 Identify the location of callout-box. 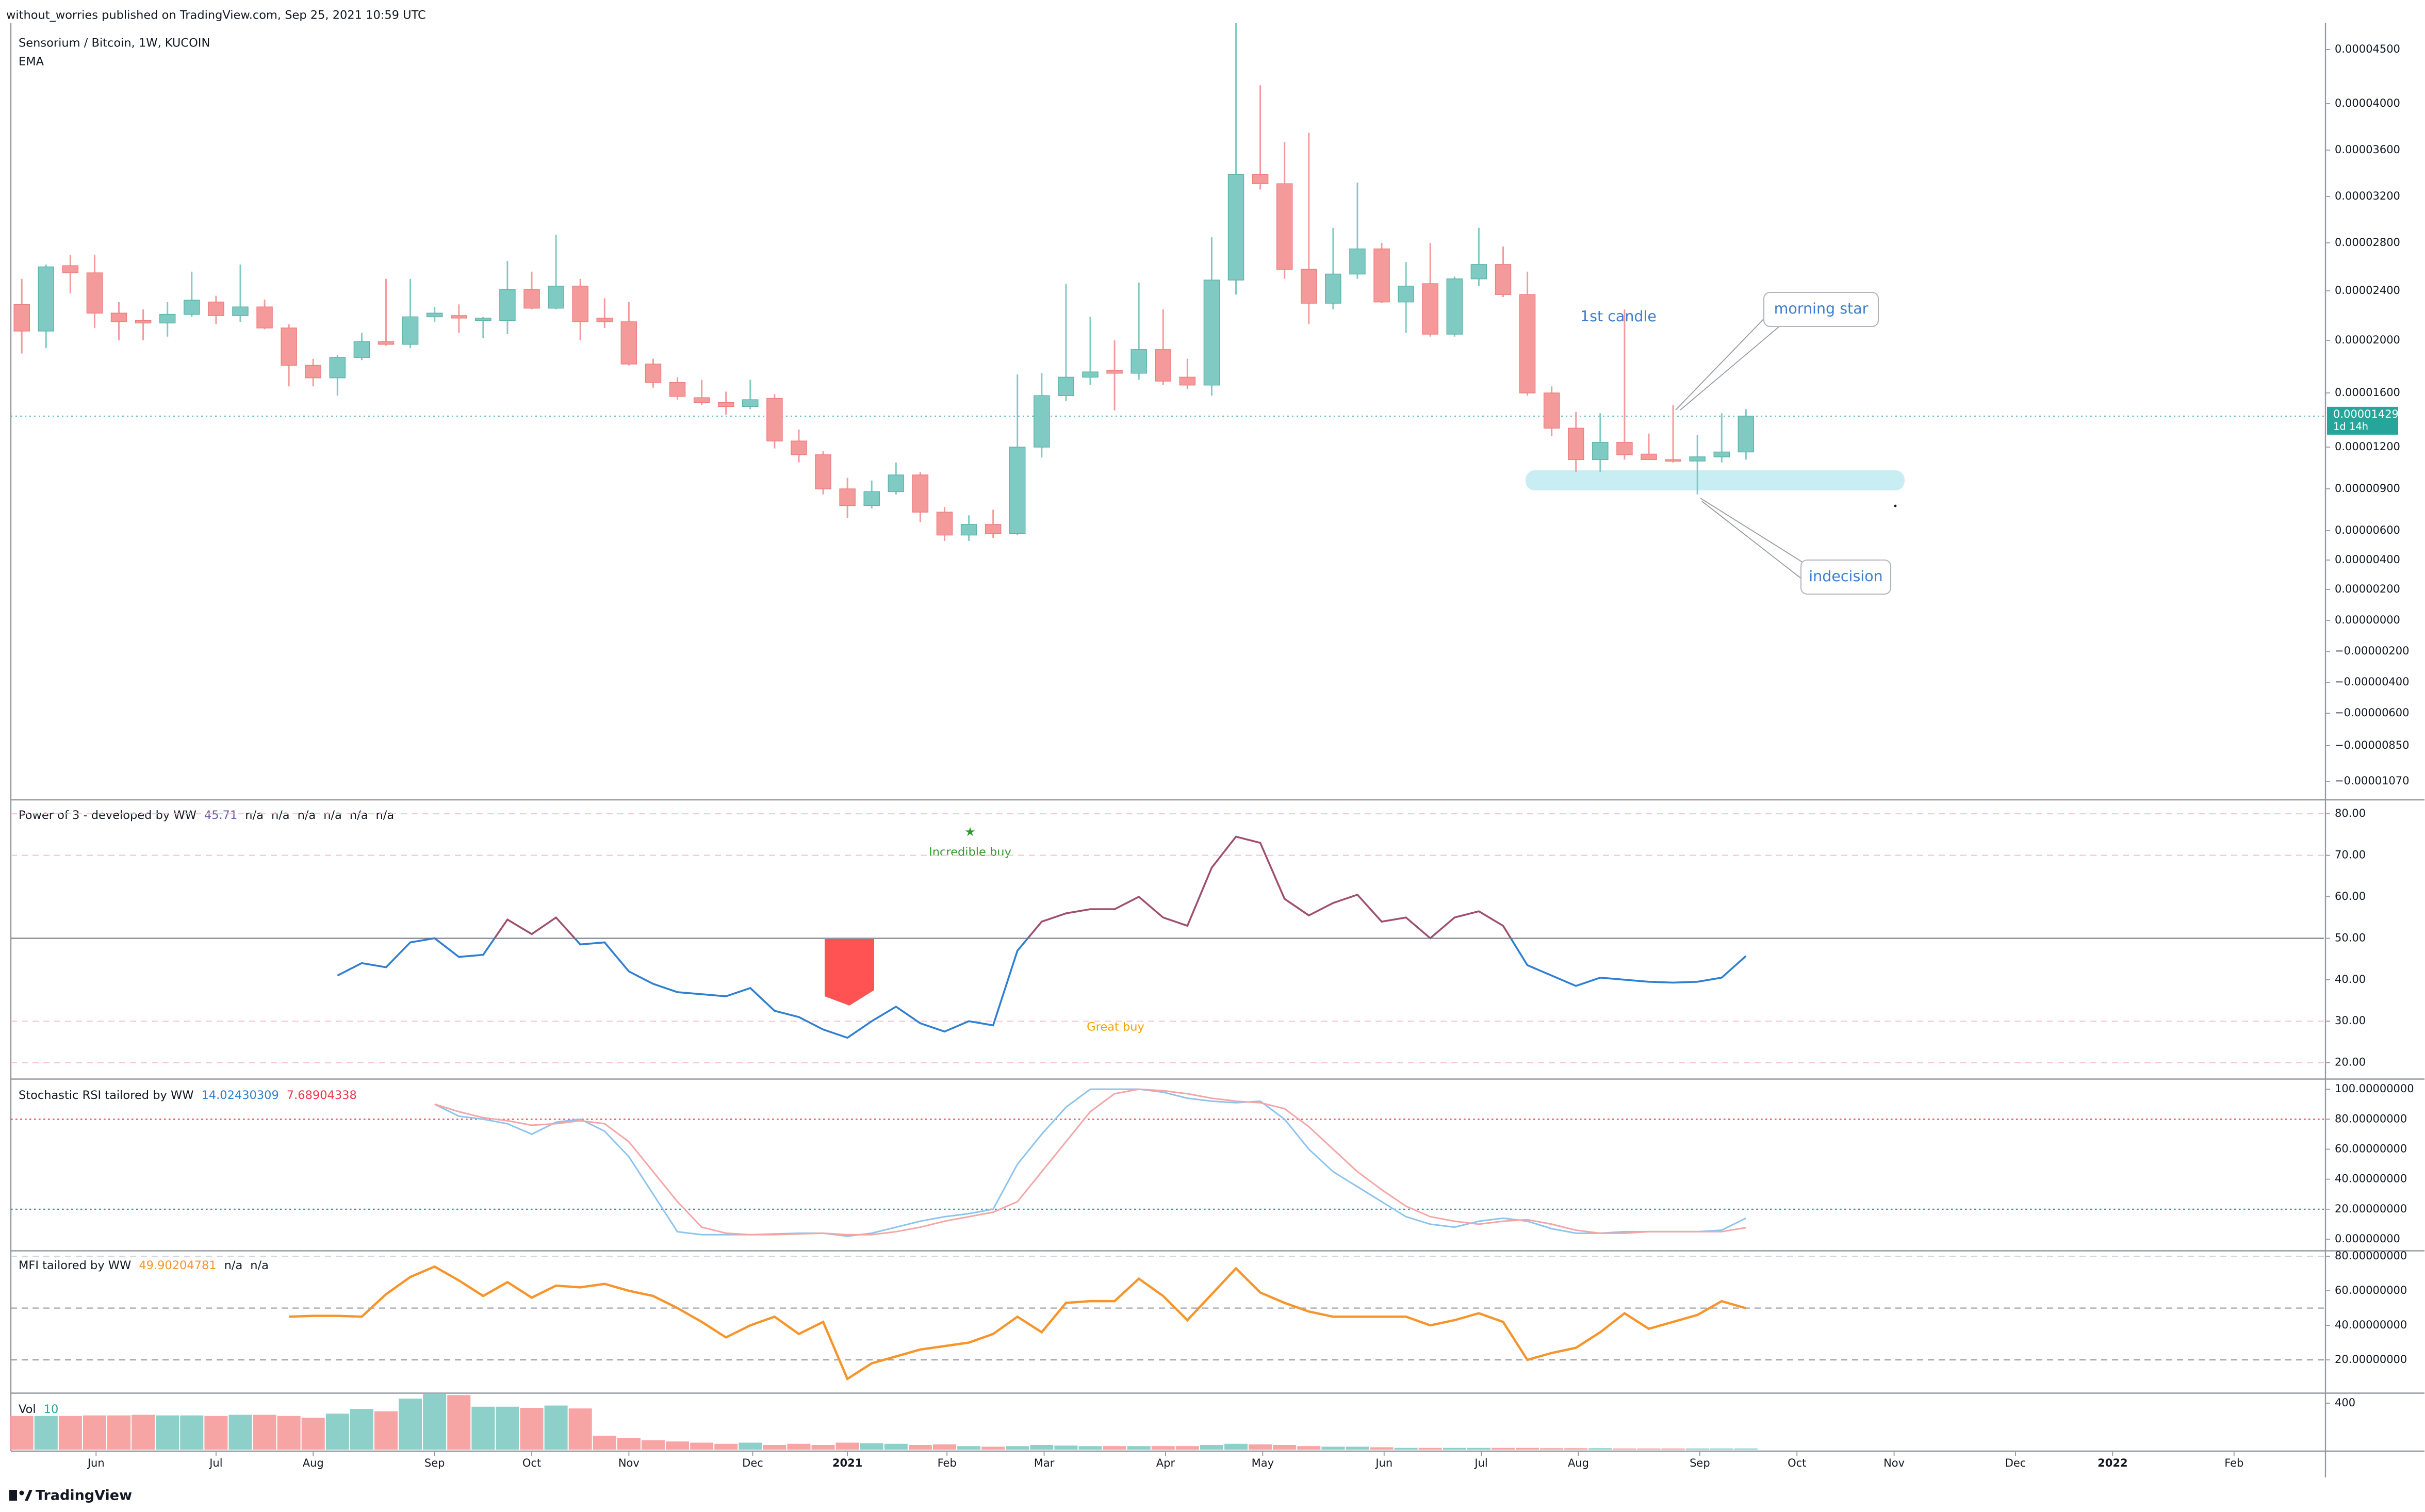
(1846, 577).